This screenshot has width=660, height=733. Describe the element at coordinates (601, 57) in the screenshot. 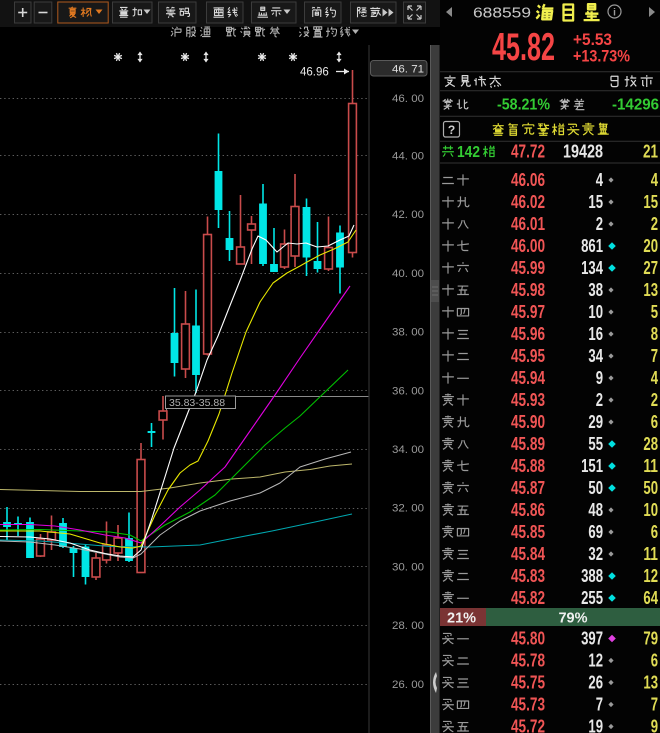

I see `svg-text: +13.73%` at that location.